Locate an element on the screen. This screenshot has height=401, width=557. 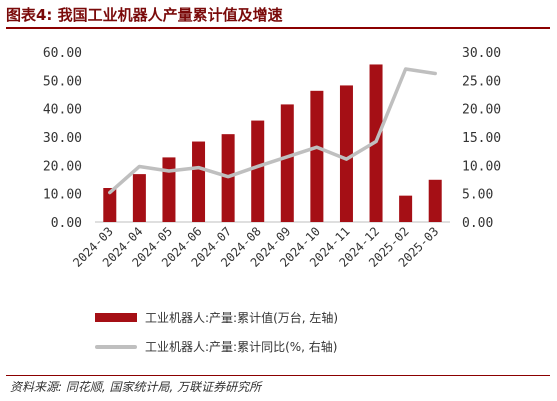
y-left-tick-label: 0.00 is located at coordinates (66, 223).